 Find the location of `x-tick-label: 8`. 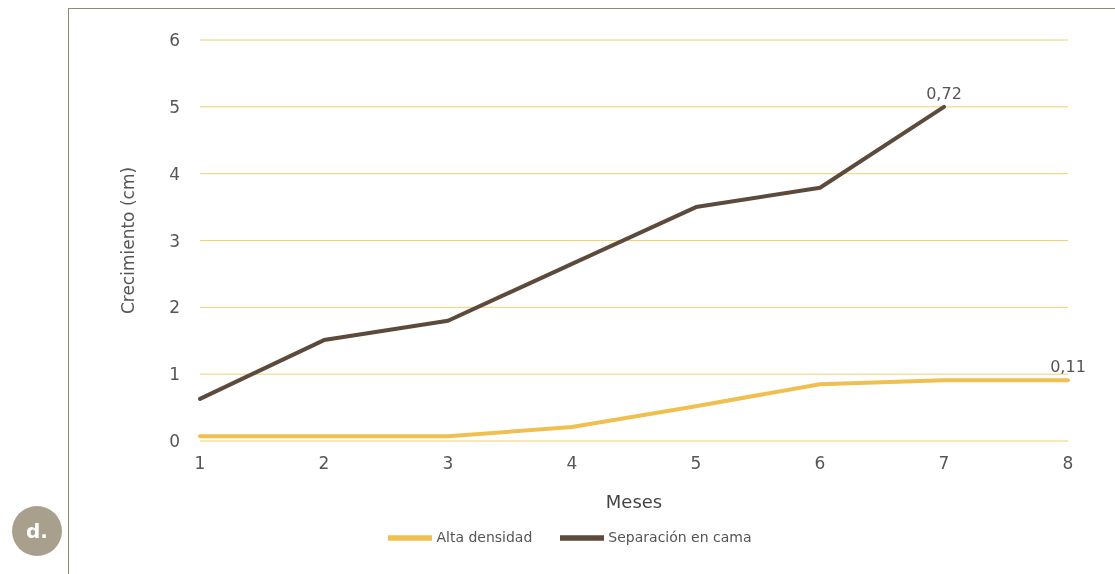

x-tick-label: 8 is located at coordinates (1068, 463).